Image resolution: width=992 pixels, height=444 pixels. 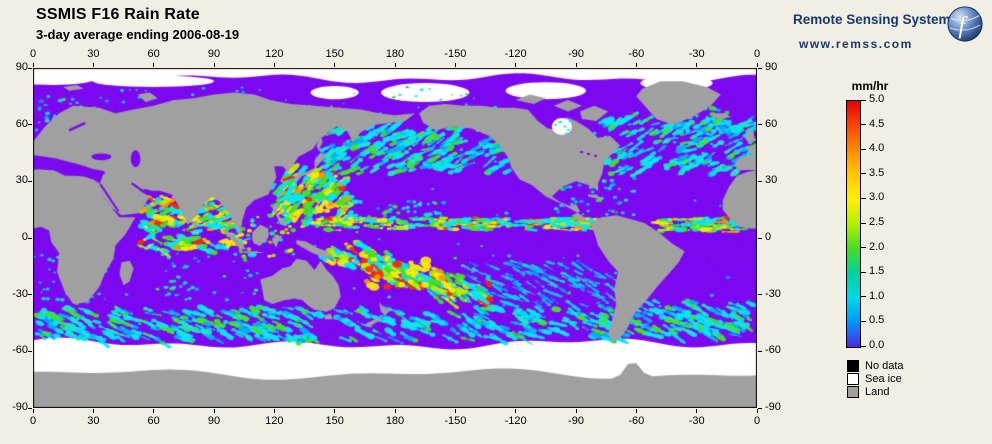 What do you see at coordinates (856, 44) in the screenshot?
I see `brand-url-link: www.remss.com` at bounding box center [856, 44].